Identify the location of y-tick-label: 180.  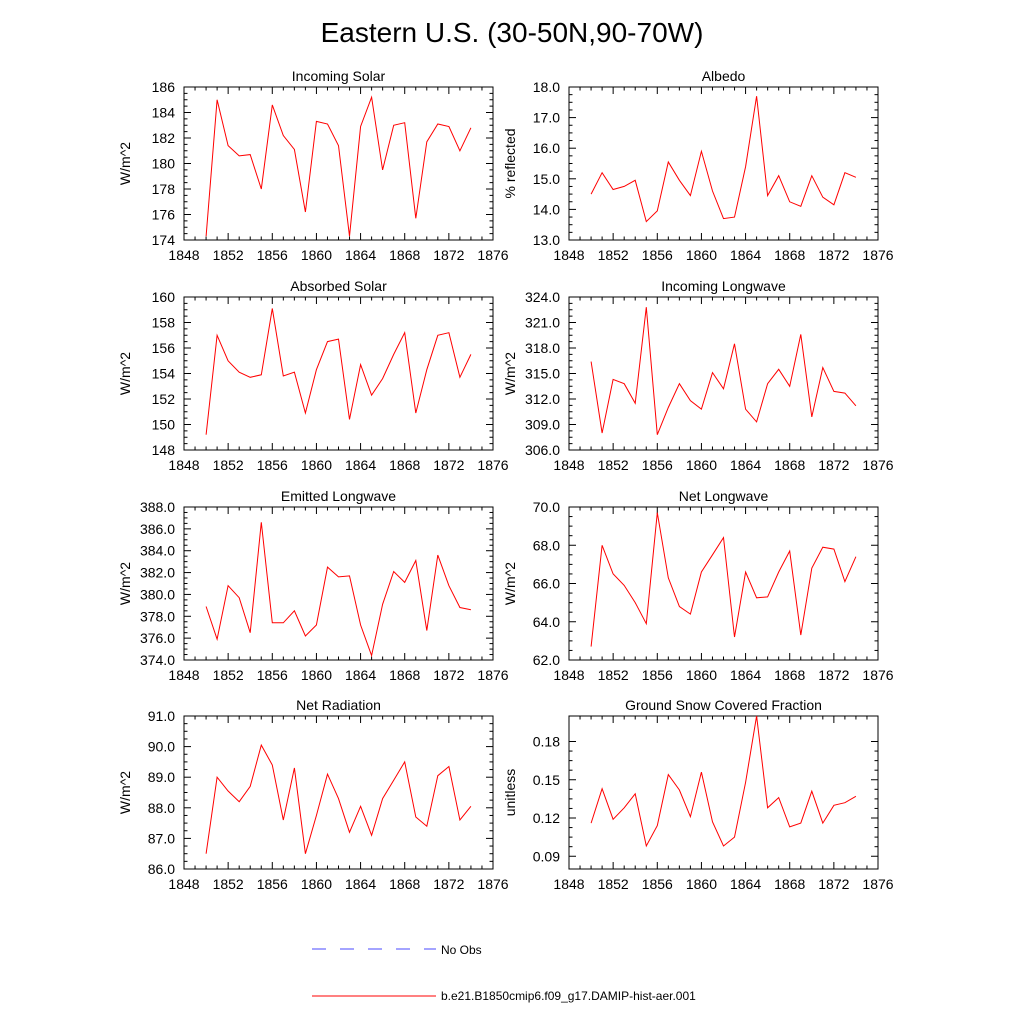
(164, 164).